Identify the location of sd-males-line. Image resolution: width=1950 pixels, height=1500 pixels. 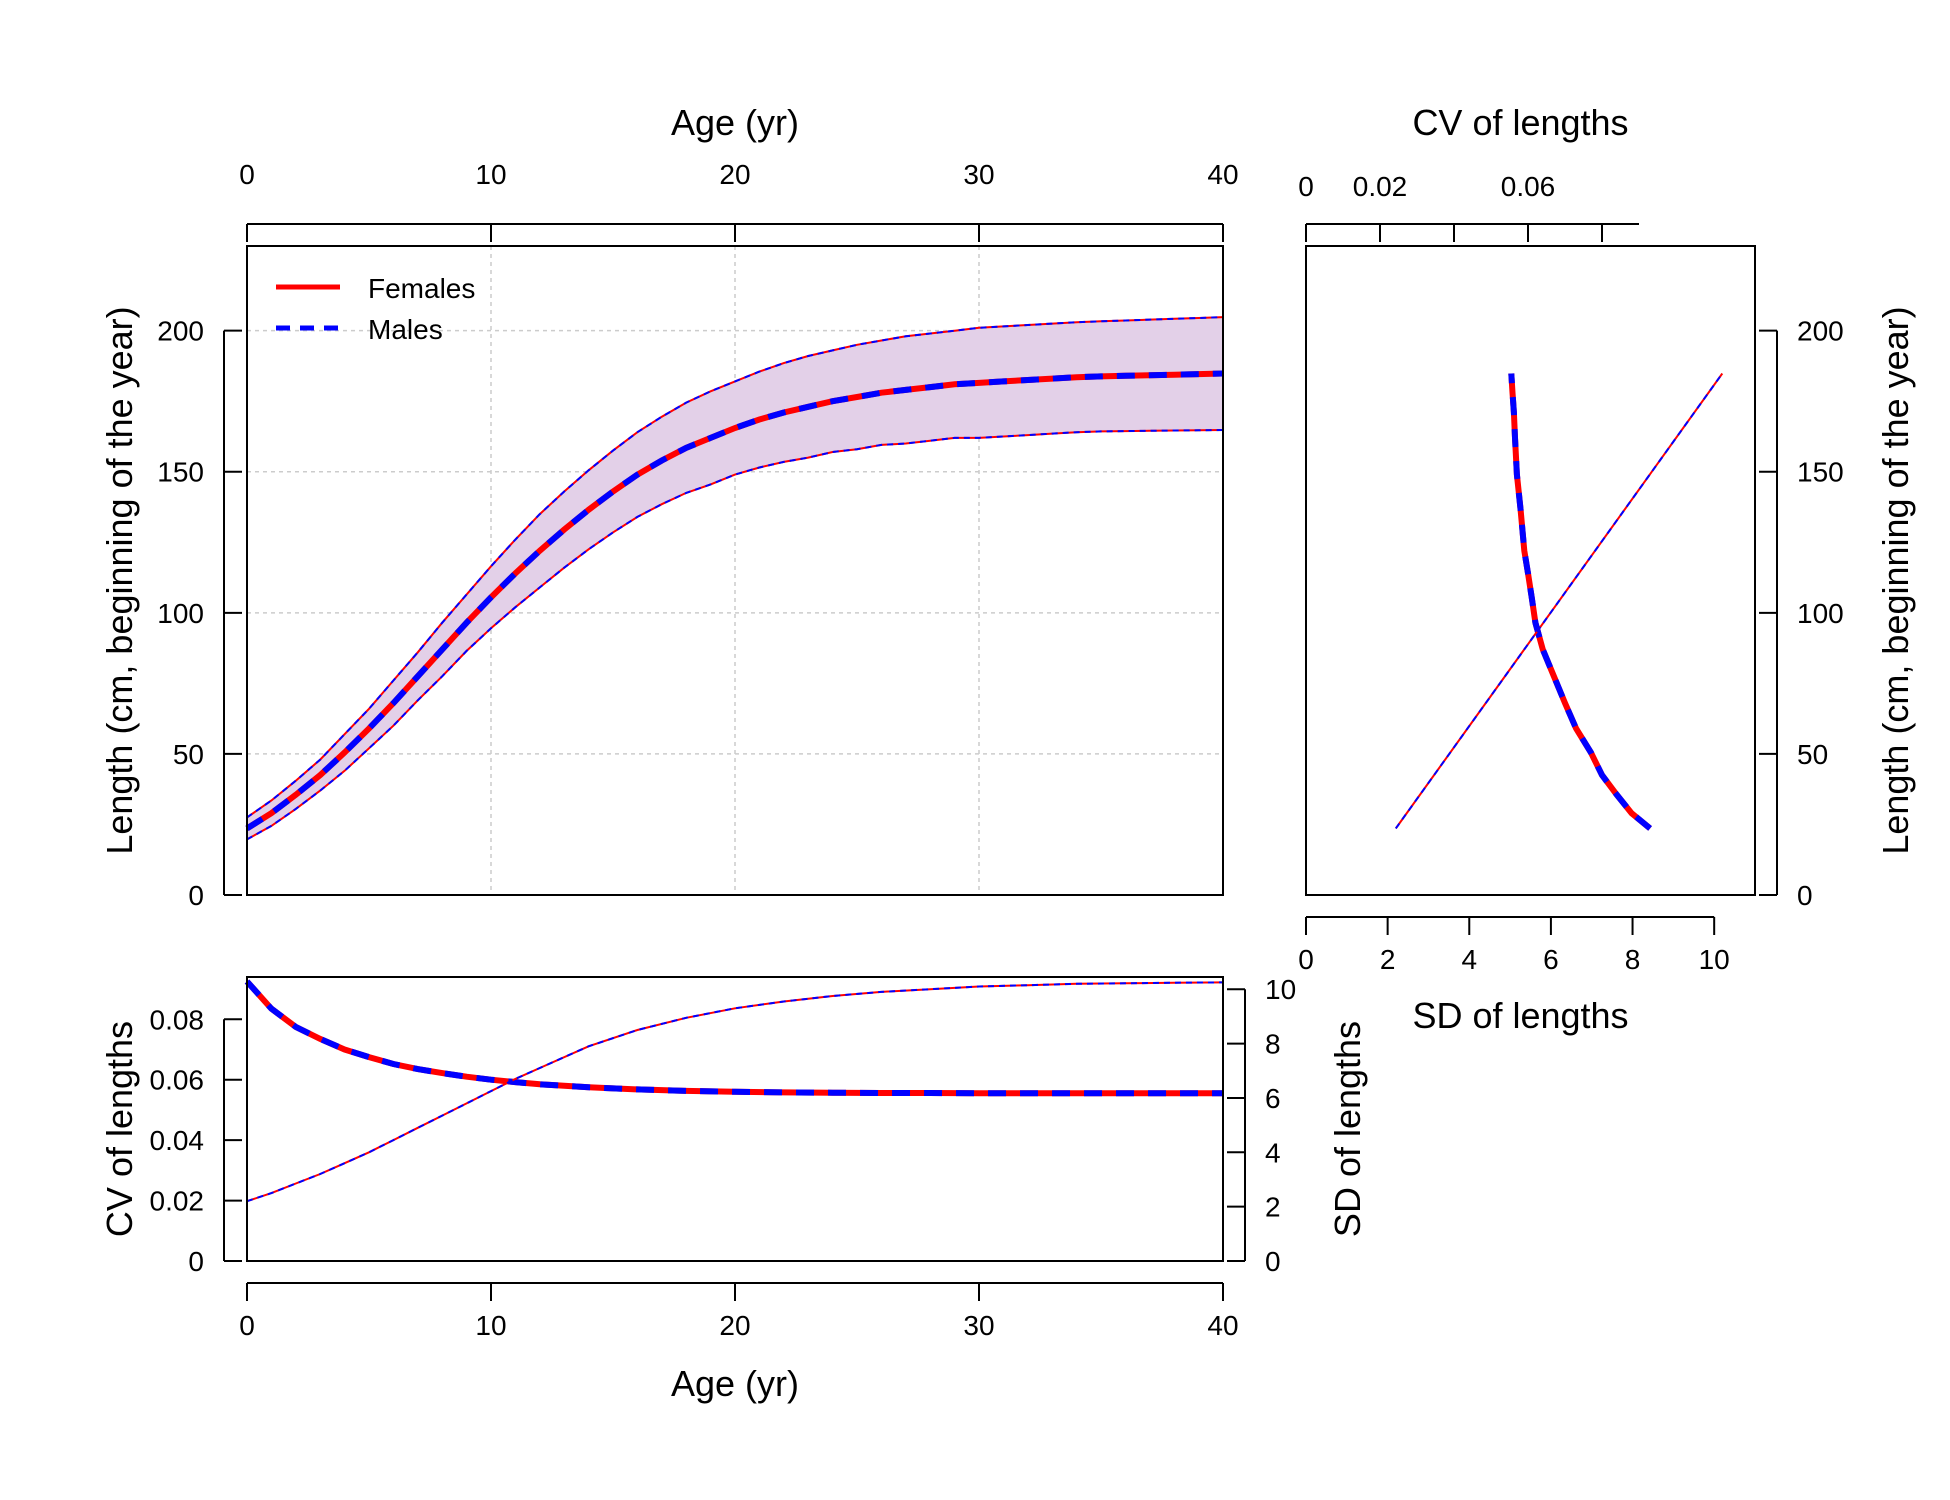
(1559, 600).